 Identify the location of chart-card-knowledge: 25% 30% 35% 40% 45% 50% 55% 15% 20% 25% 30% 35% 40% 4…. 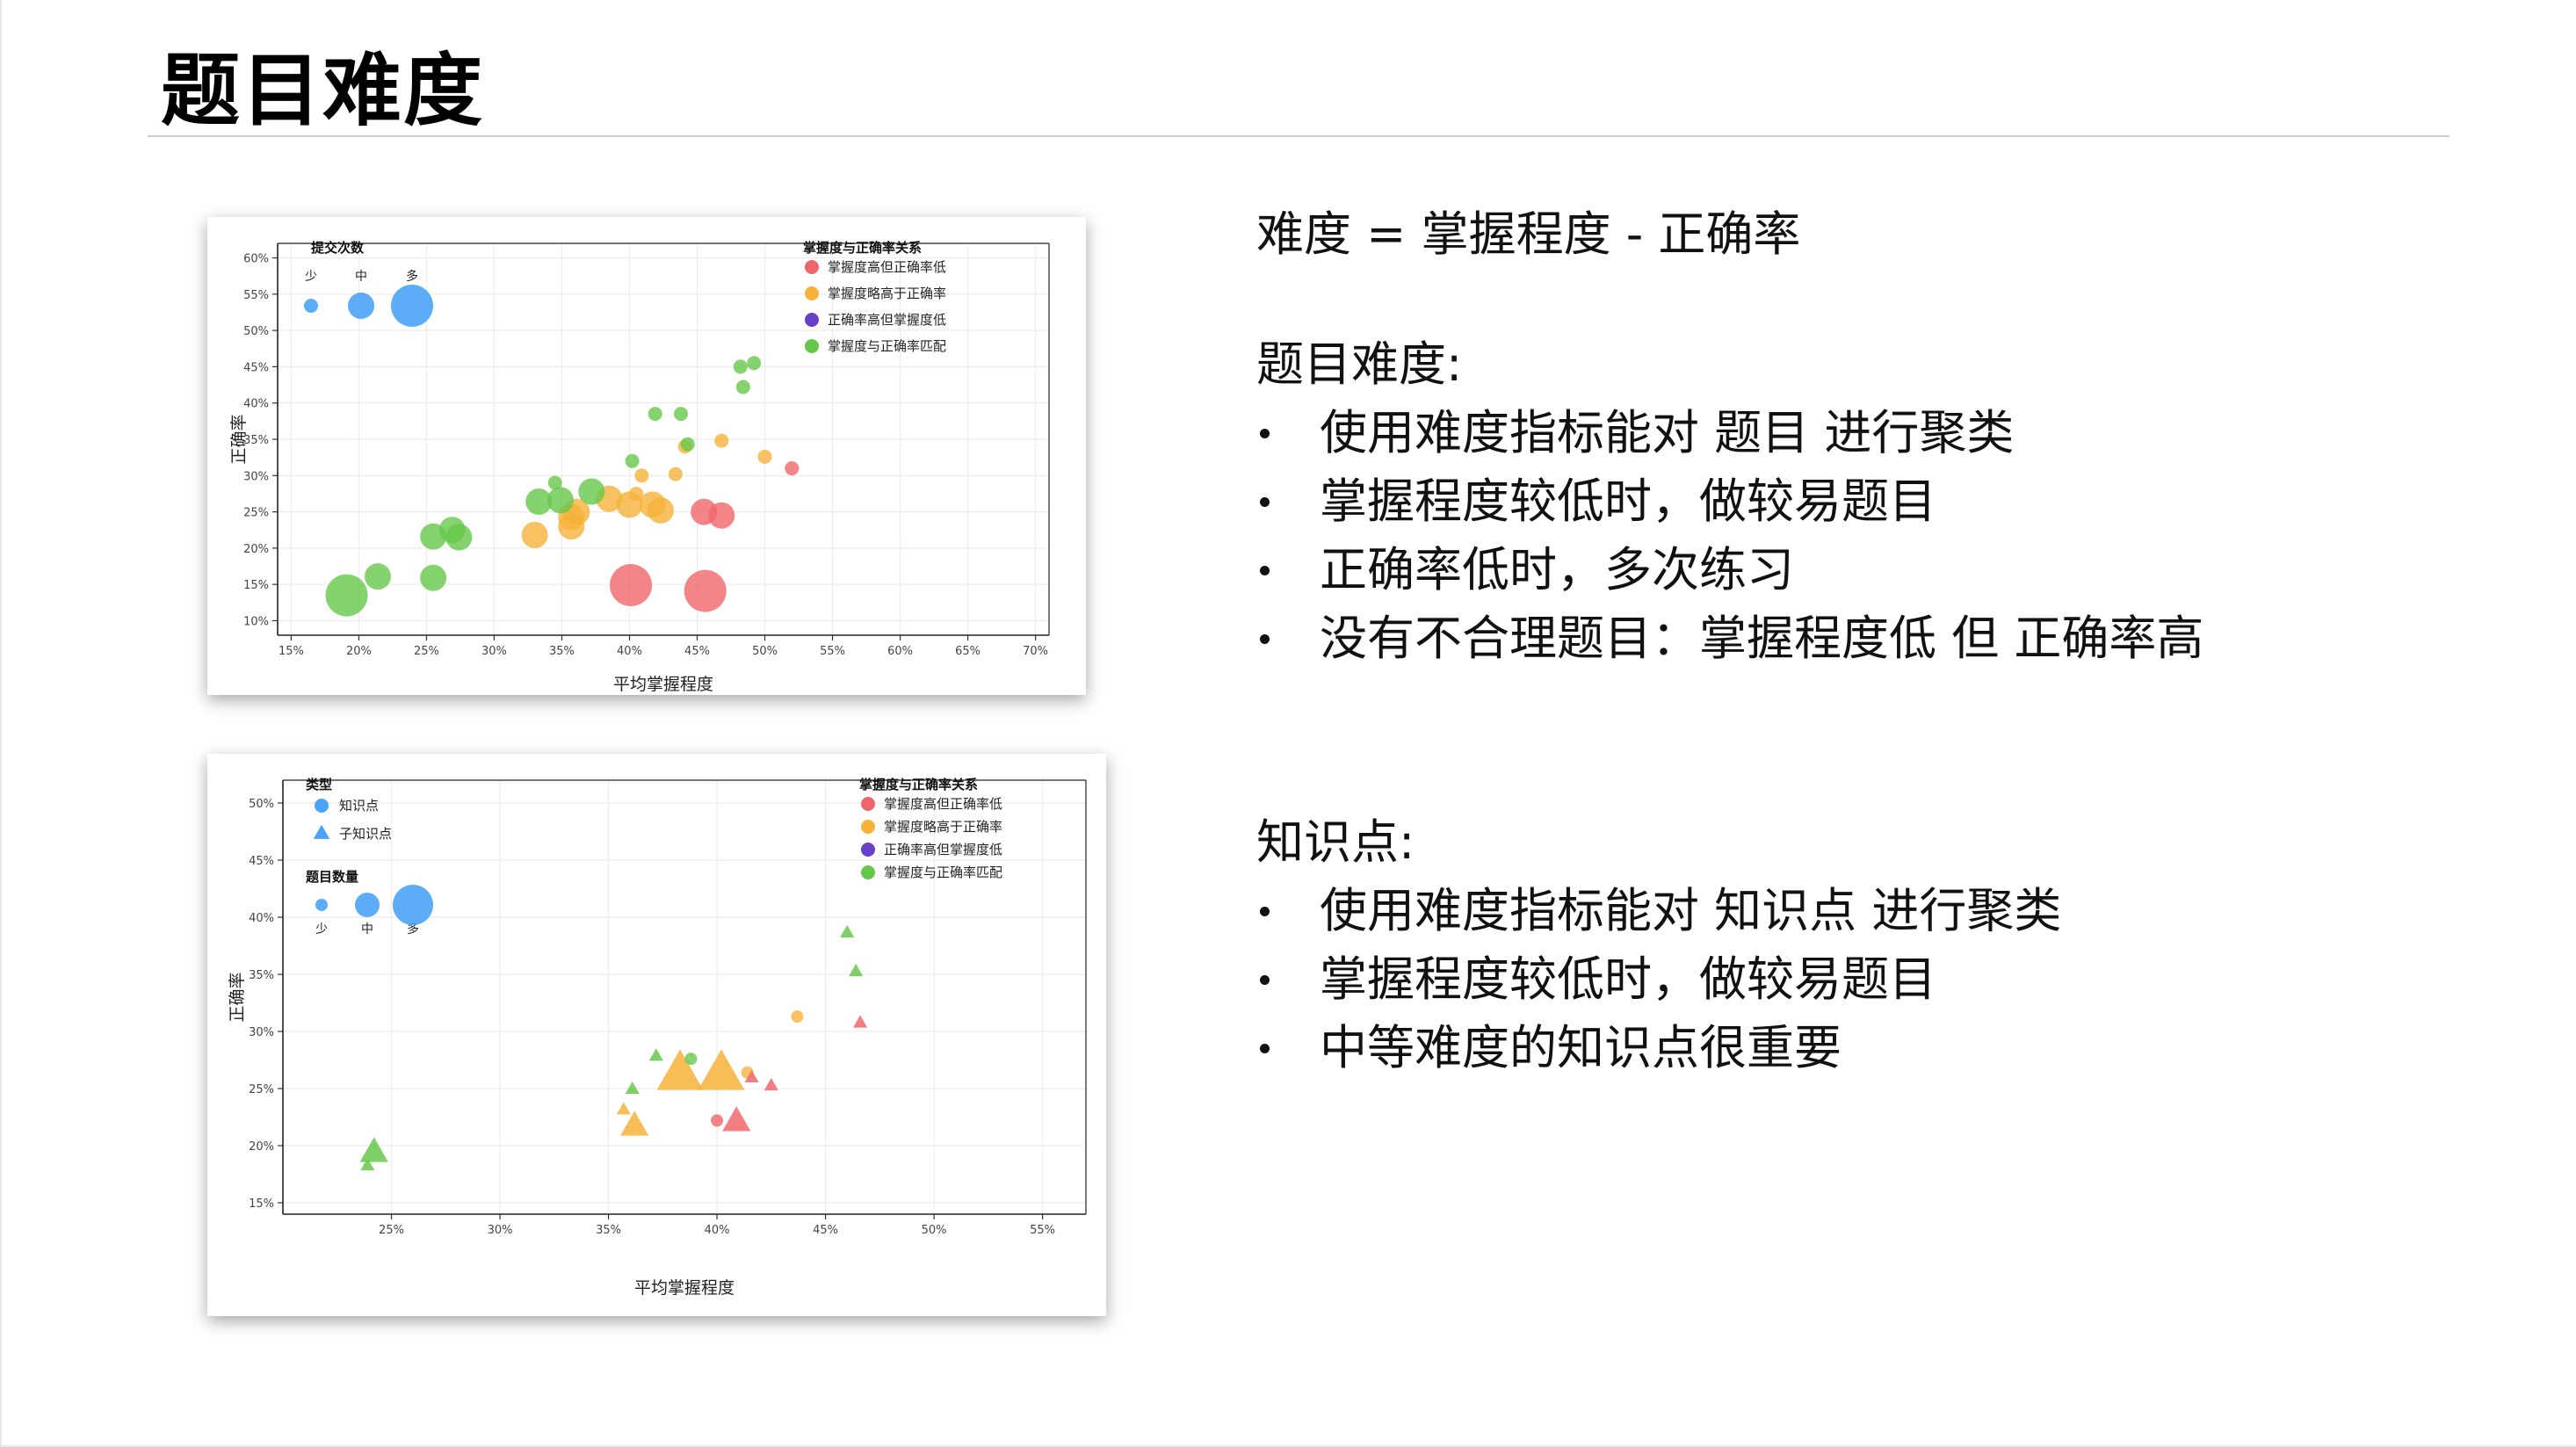
(656, 1035).